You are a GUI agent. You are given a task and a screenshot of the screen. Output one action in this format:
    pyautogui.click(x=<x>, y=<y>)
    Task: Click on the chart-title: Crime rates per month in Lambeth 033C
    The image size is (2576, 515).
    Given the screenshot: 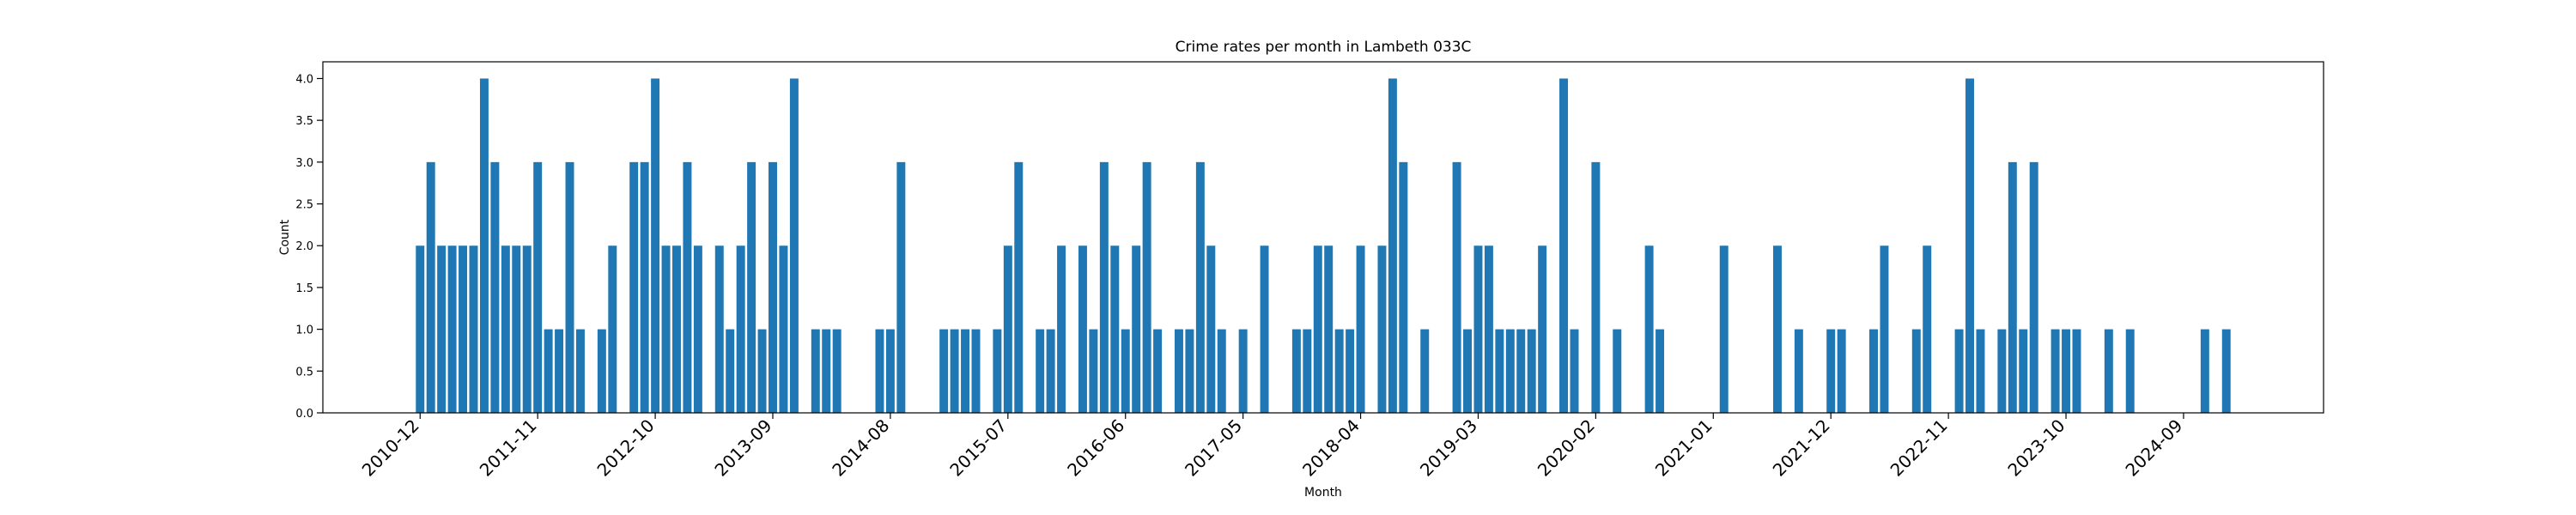 What is the action you would take?
    pyautogui.click(x=1324, y=47)
    